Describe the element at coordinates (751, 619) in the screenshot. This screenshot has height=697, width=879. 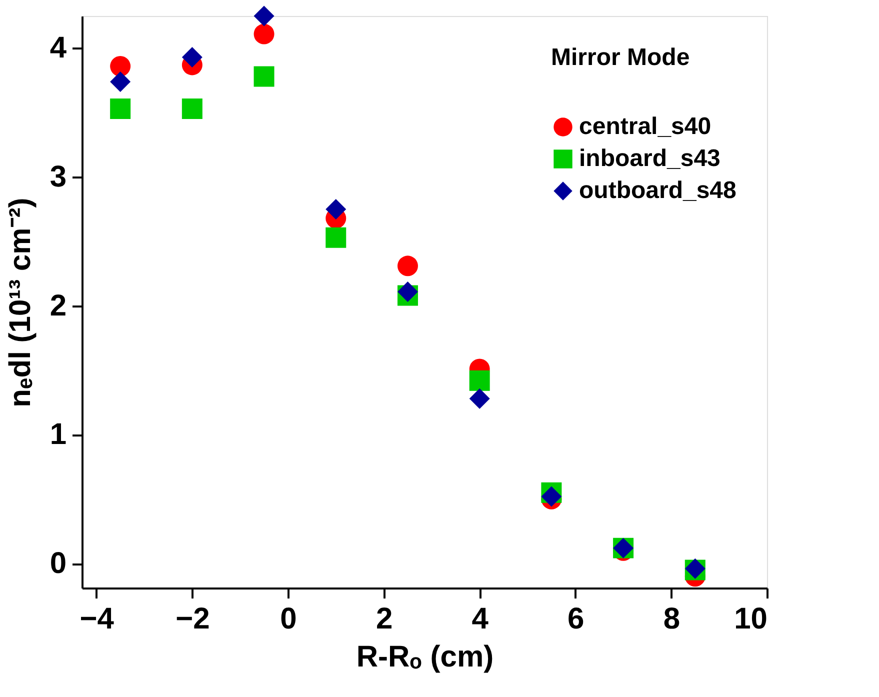
I see `x-tick-label: 10` at that location.